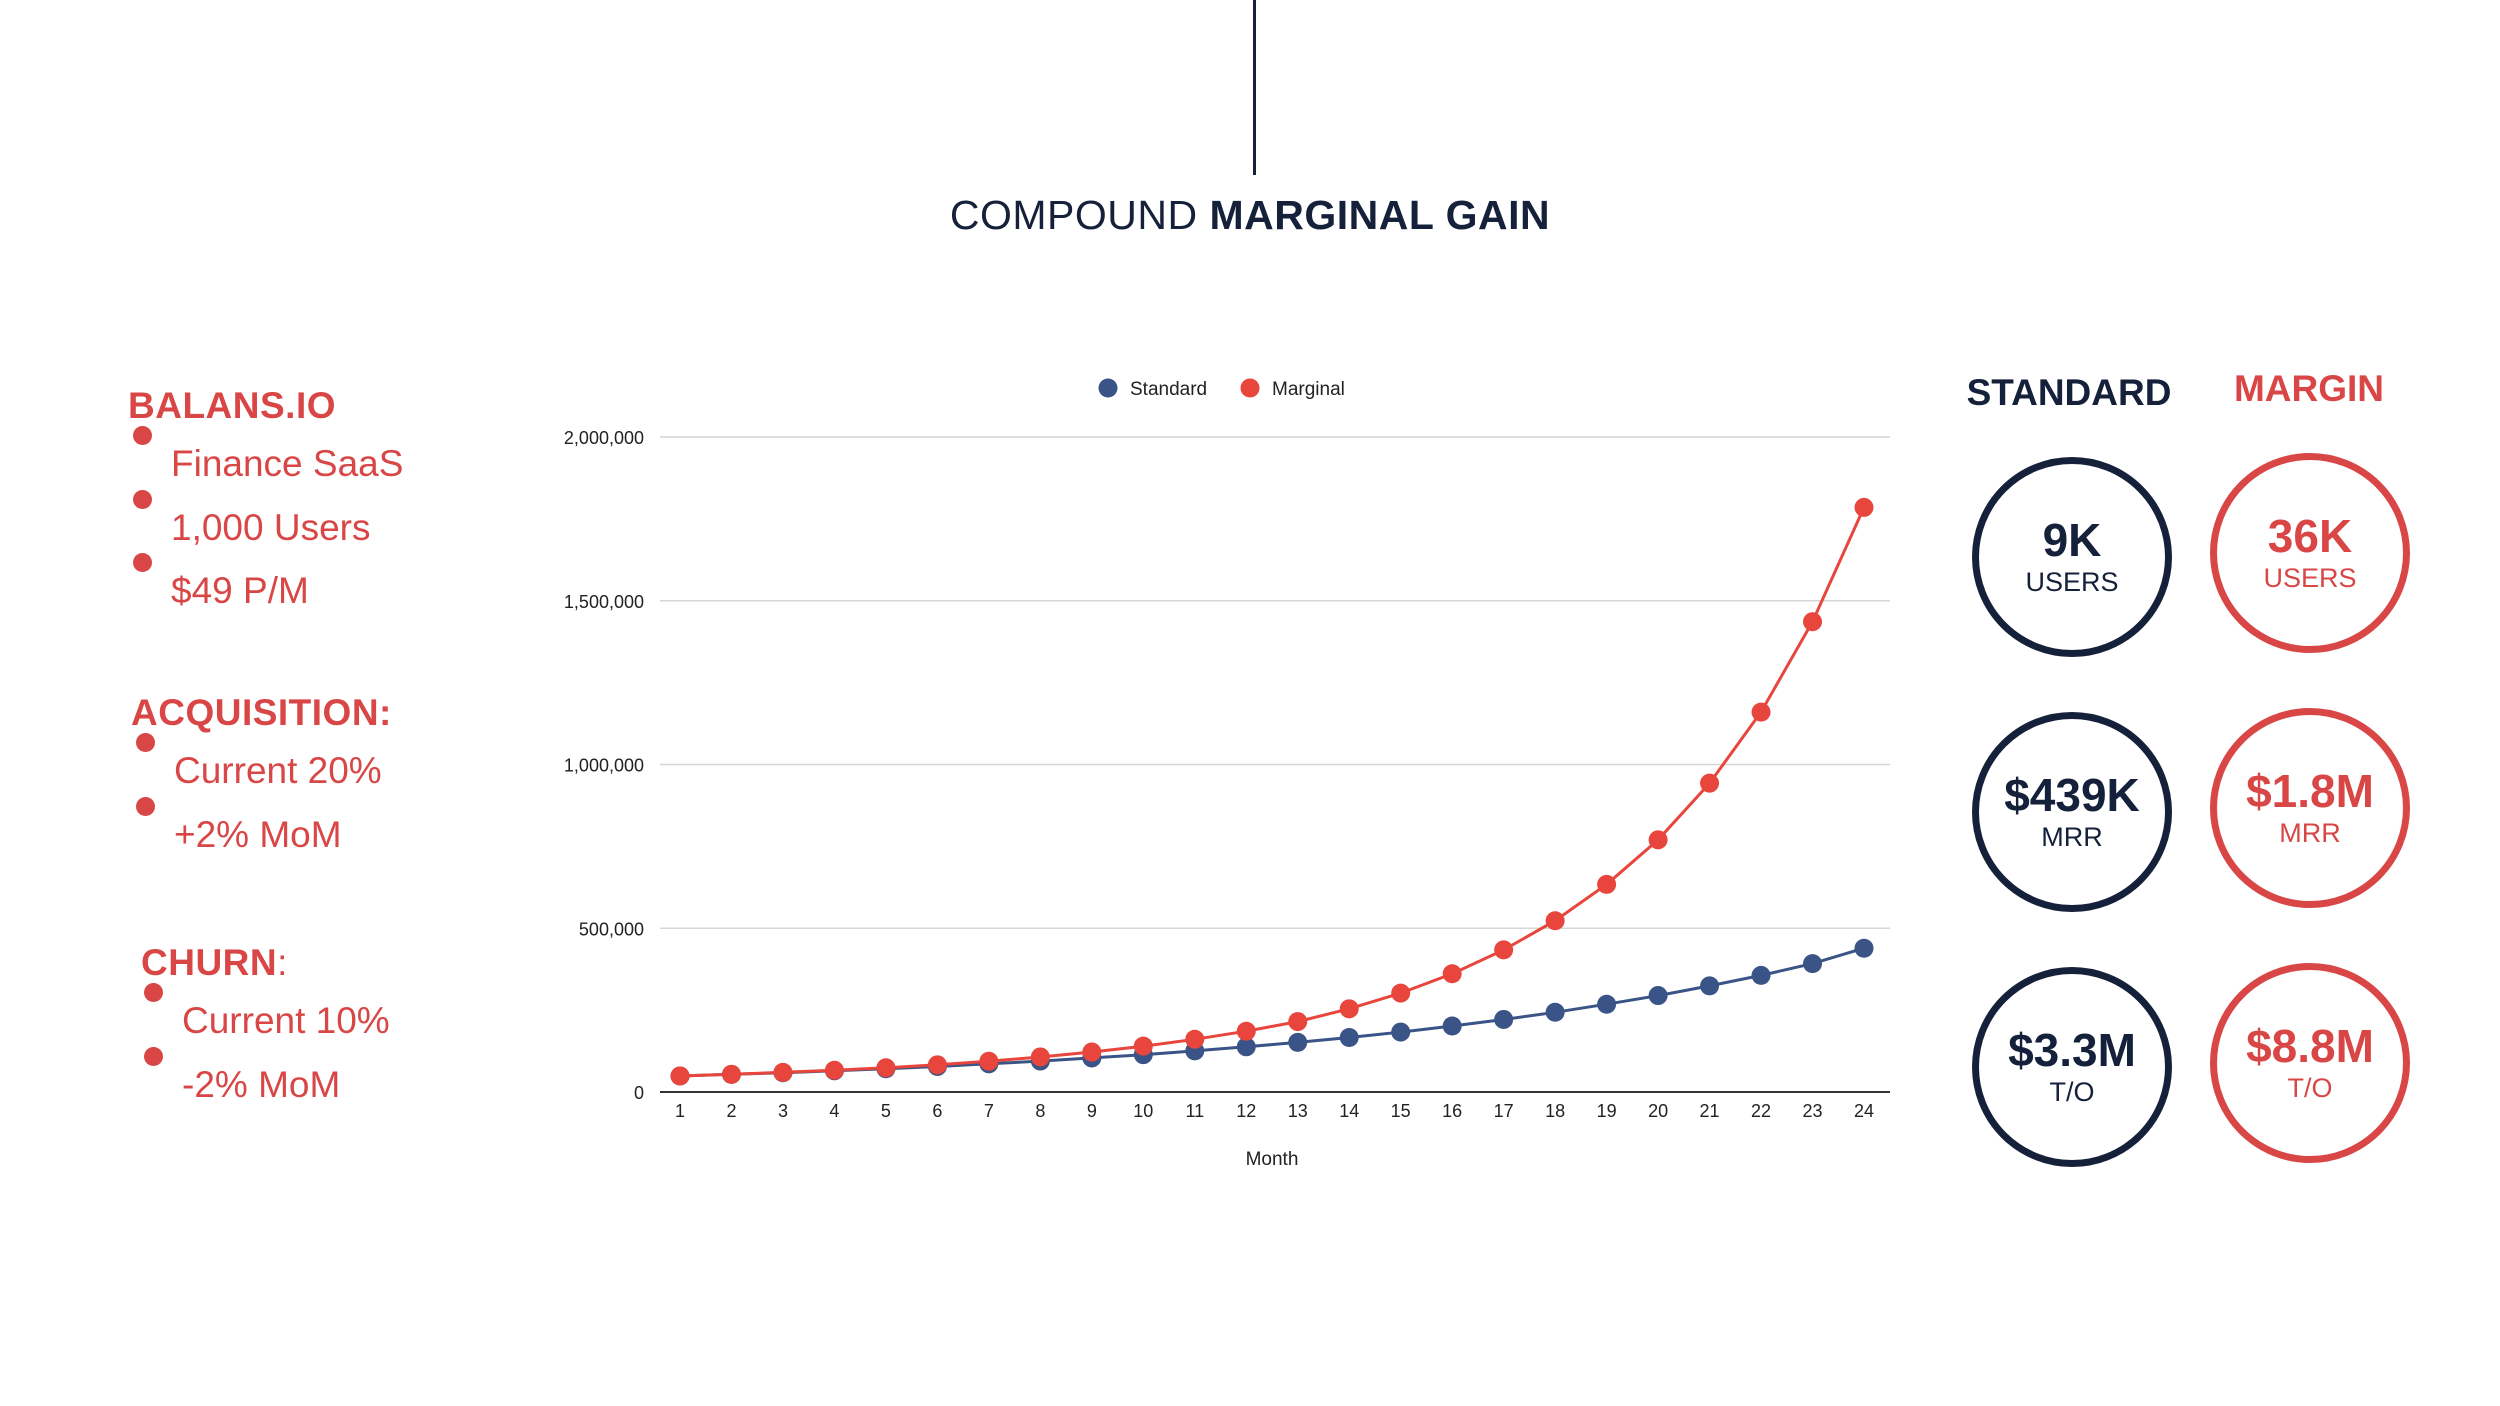 Image resolution: width=2500 pixels, height=1406 pixels. What do you see at coordinates (1092, 1111) in the screenshot?
I see `x-tick-label: 9` at bounding box center [1092, 1111].